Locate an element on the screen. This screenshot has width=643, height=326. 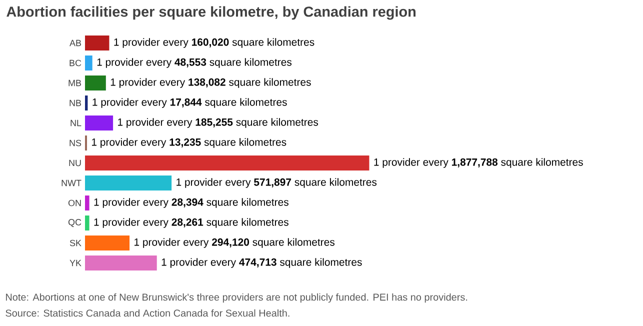
y-tick-label: MB is located at coordinates (75, 83).